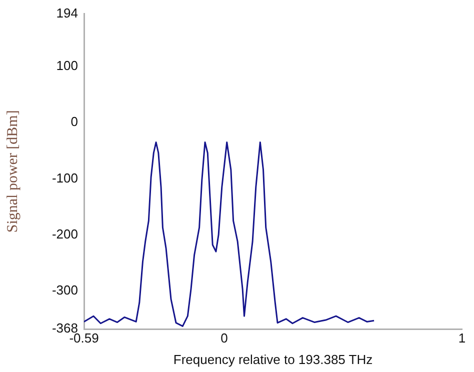 The width and height of the screenshot is (474, 372). I want to click on y-tick-label: -200, so click(65, 234).